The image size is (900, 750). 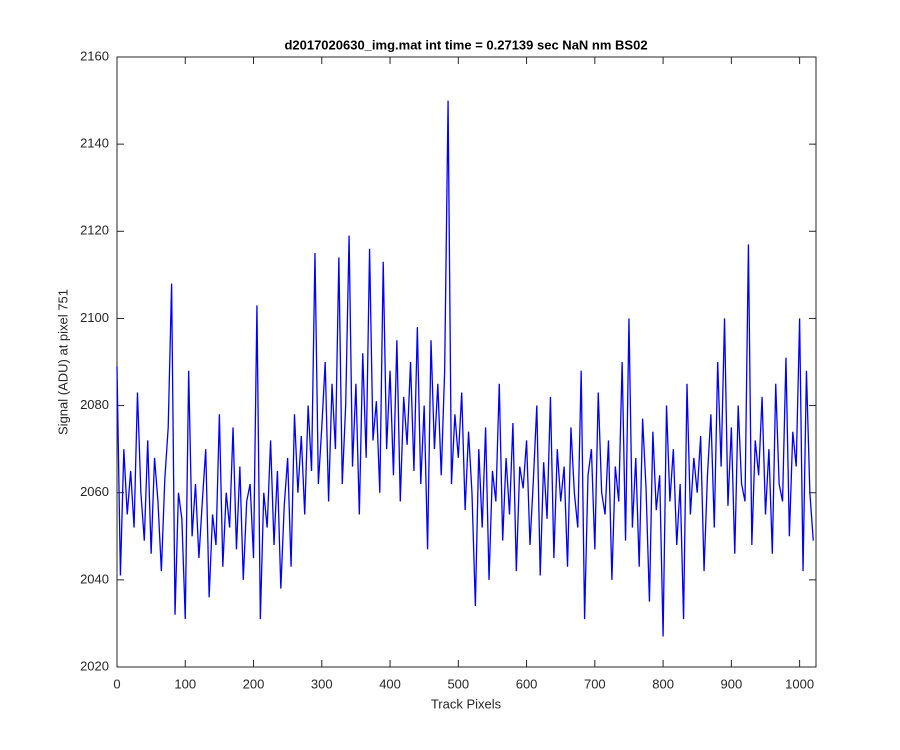 What do you see at coordinates (732, 683) in the screenshot?
I see `x-tick-label: 900` at bounding box center [732, 683].